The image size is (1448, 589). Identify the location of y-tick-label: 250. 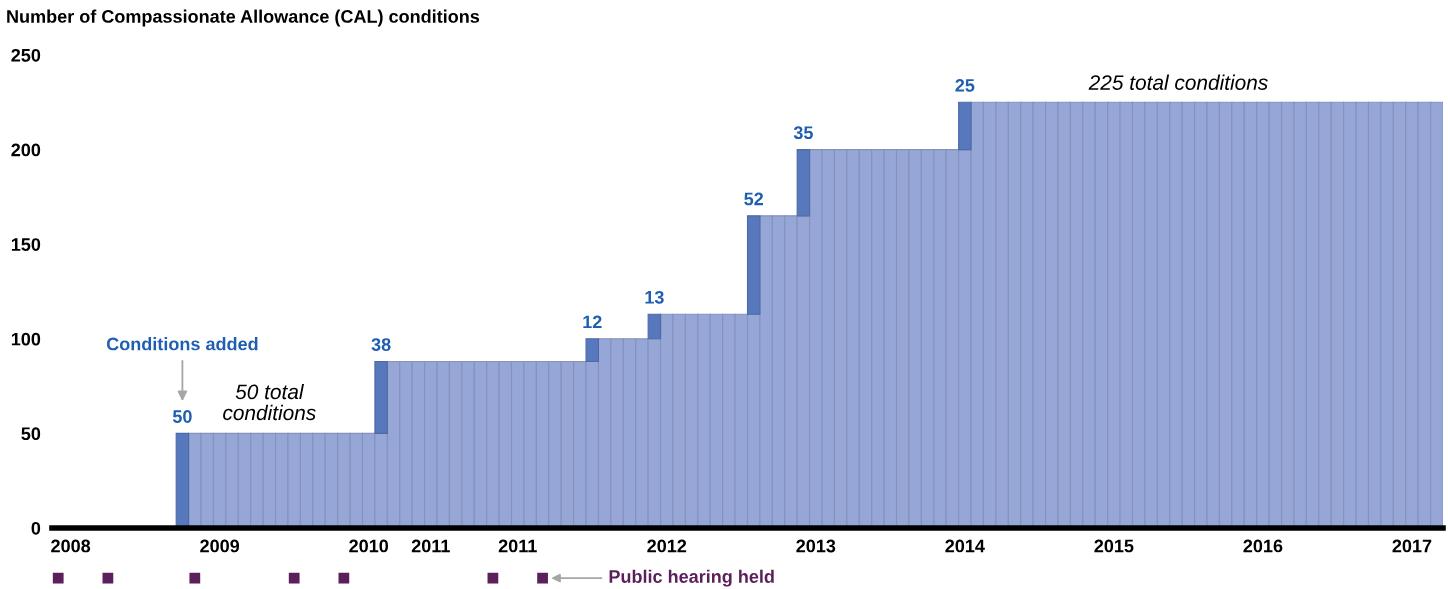
(26, 55).